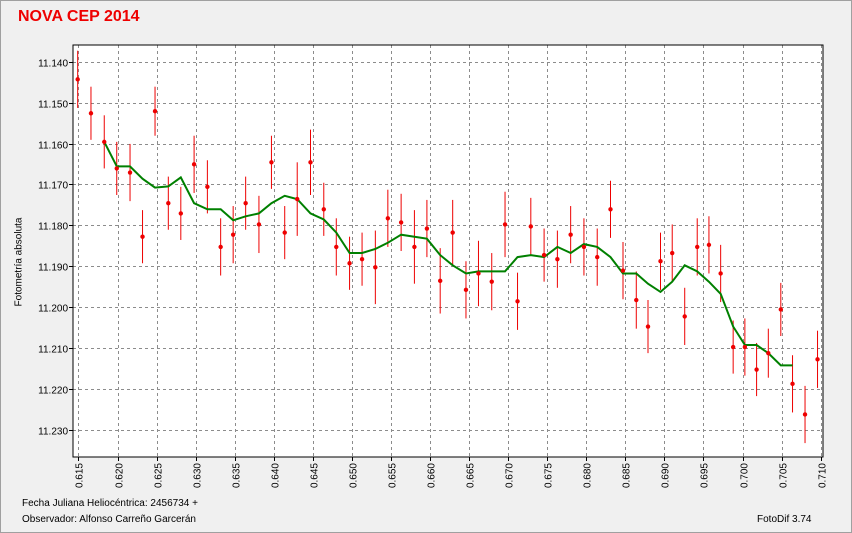 The height and width of the screenshot is (533, 852). Describe the element at coordinates (354, 475) in the screenshot. I see `x-tick-label: 0.650` at that location.